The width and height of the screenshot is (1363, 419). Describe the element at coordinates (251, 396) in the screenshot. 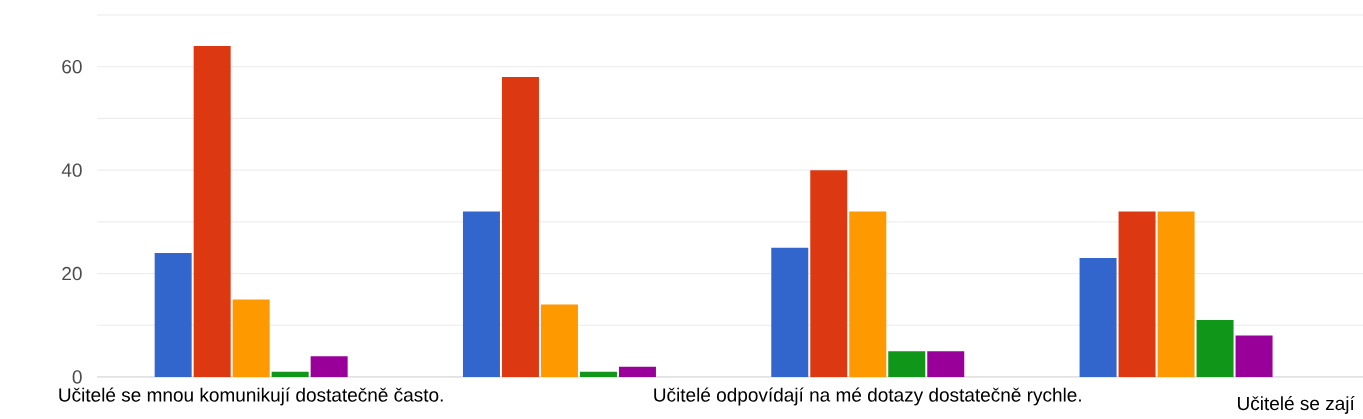

I see `x-tick-label: Učitelé se mnou komunikují dostatečně často.` at that location.